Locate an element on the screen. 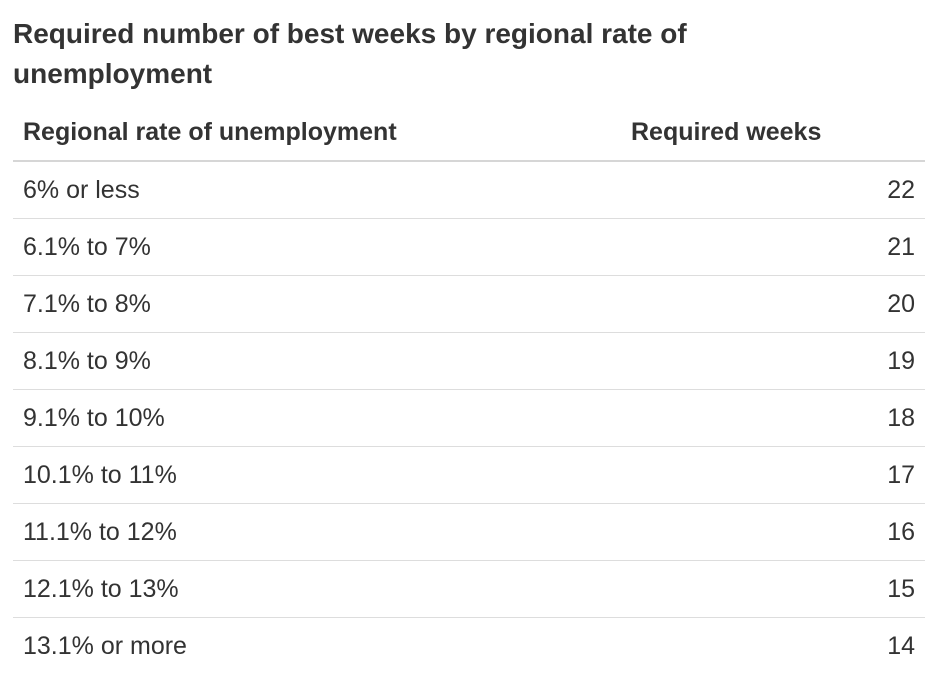  rate-cell: 6.1% to 7% is located at coordinates (317, 247).